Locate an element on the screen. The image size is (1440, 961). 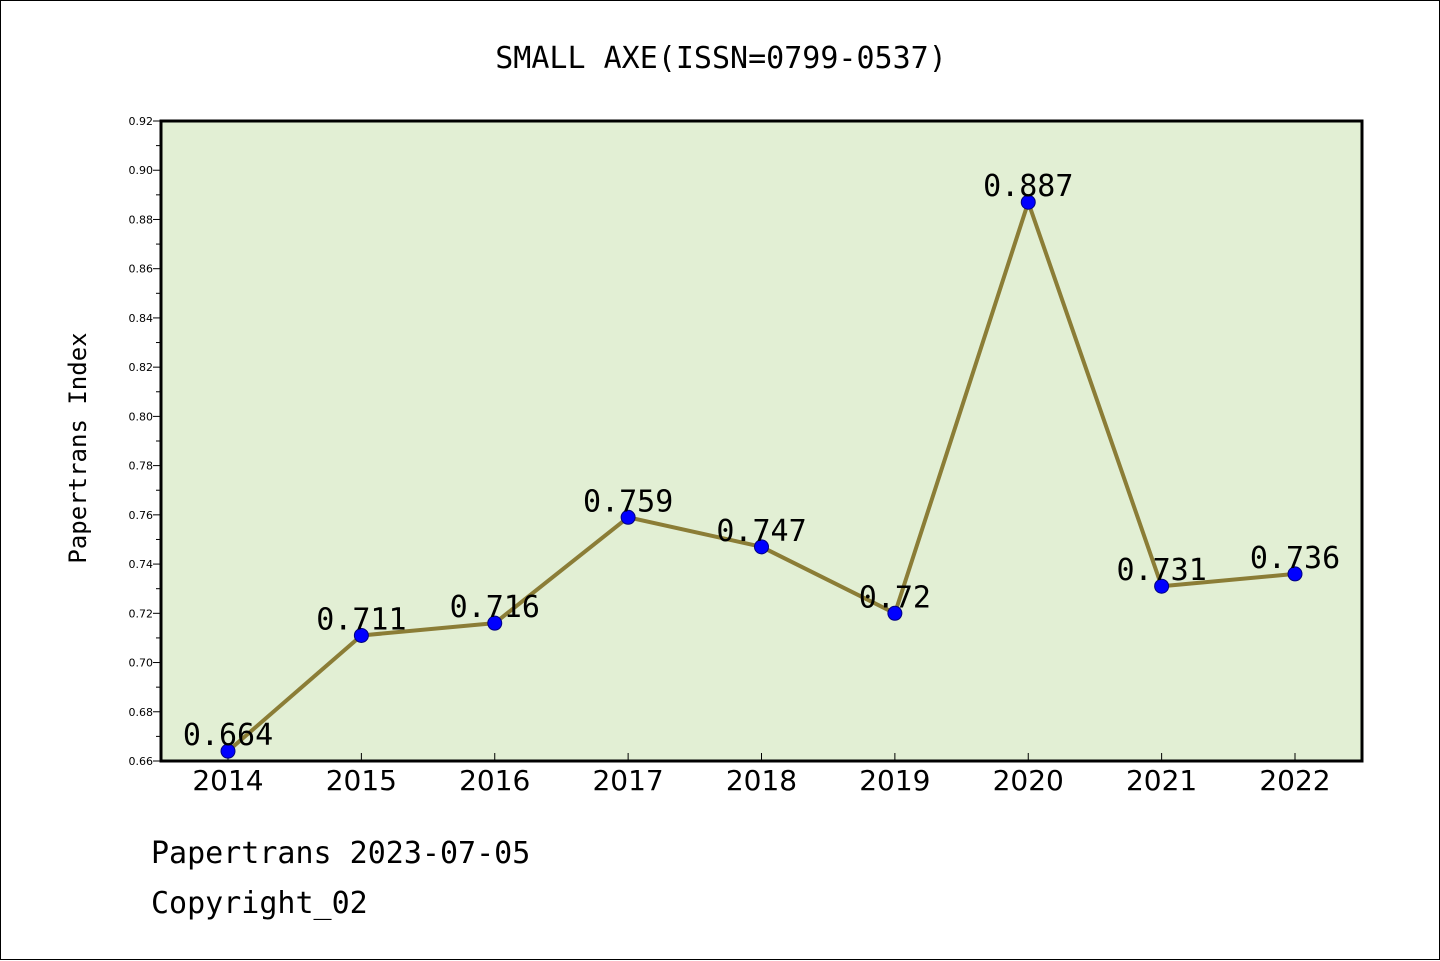
y-tick-label: 0.66 is located at coordinates (141, 761).